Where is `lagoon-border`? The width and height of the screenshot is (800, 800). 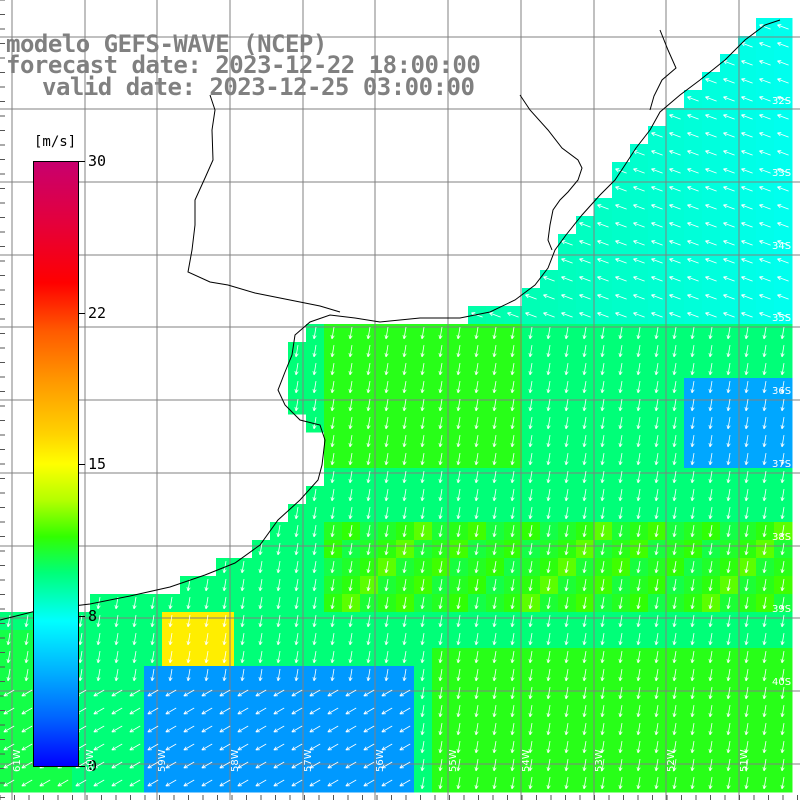
lagoon-border is located at coordinates (663, 70).